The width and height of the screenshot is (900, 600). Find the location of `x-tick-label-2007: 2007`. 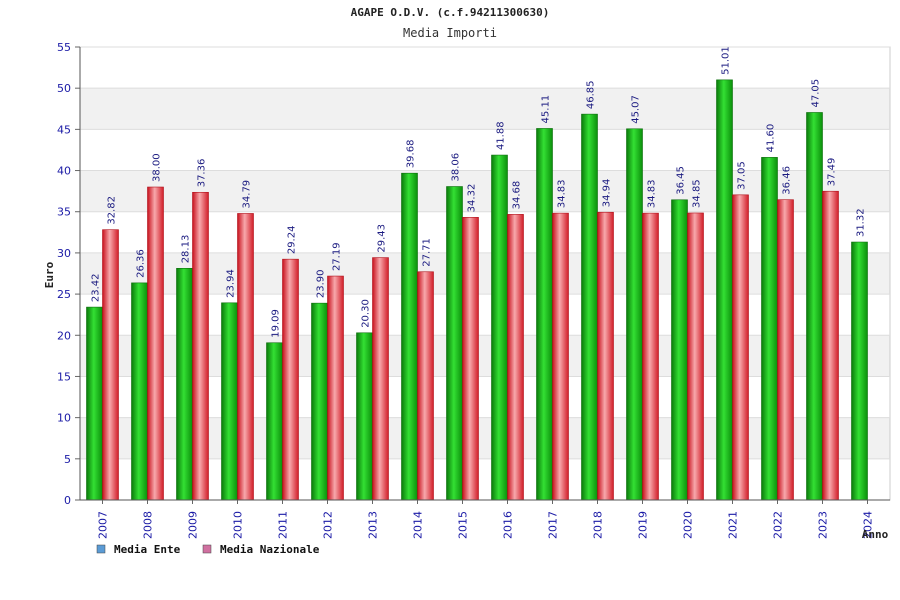

x-tick-label-2007: 2007 is located at coordinates (103, 525).